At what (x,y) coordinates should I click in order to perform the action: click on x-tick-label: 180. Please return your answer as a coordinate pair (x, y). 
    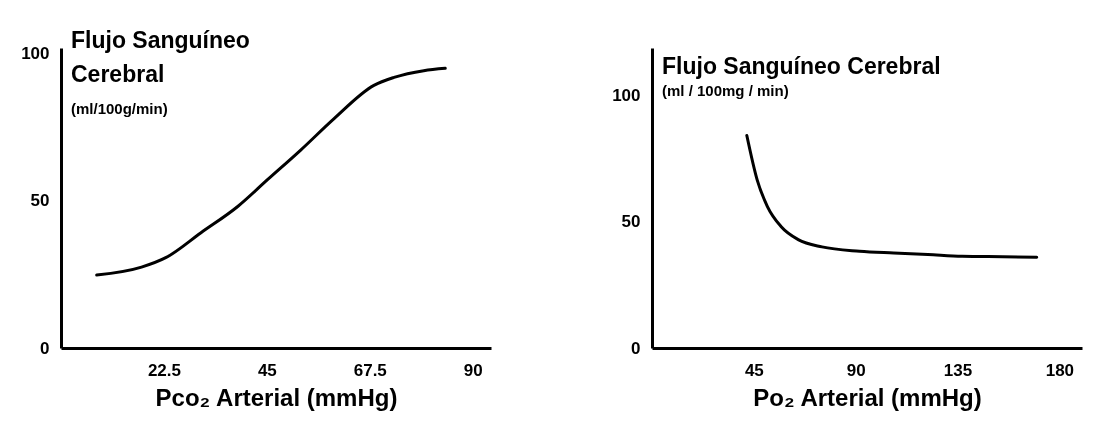
    Looking at the image, I should click on (1060, 370).